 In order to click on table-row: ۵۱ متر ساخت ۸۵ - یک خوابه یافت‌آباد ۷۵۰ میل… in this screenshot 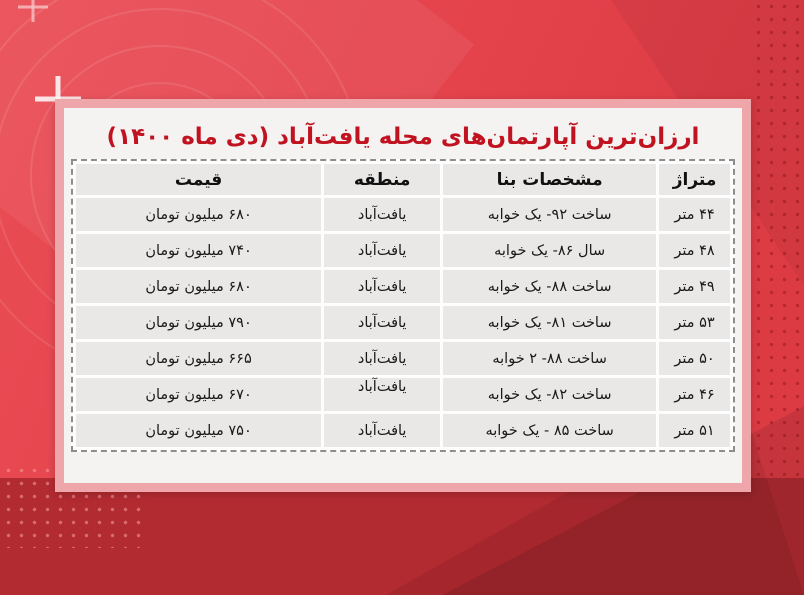, I will do `click(403, 430)`.